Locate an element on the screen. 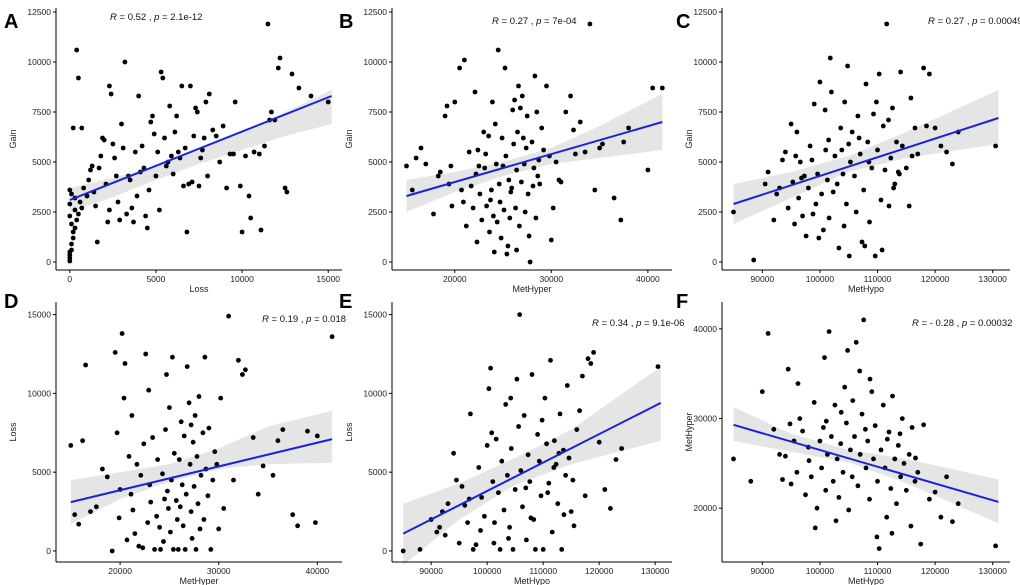 This screenshot has width=1020, height=585. x-axis-title: MetHypo is located at coordinates (532, 580).